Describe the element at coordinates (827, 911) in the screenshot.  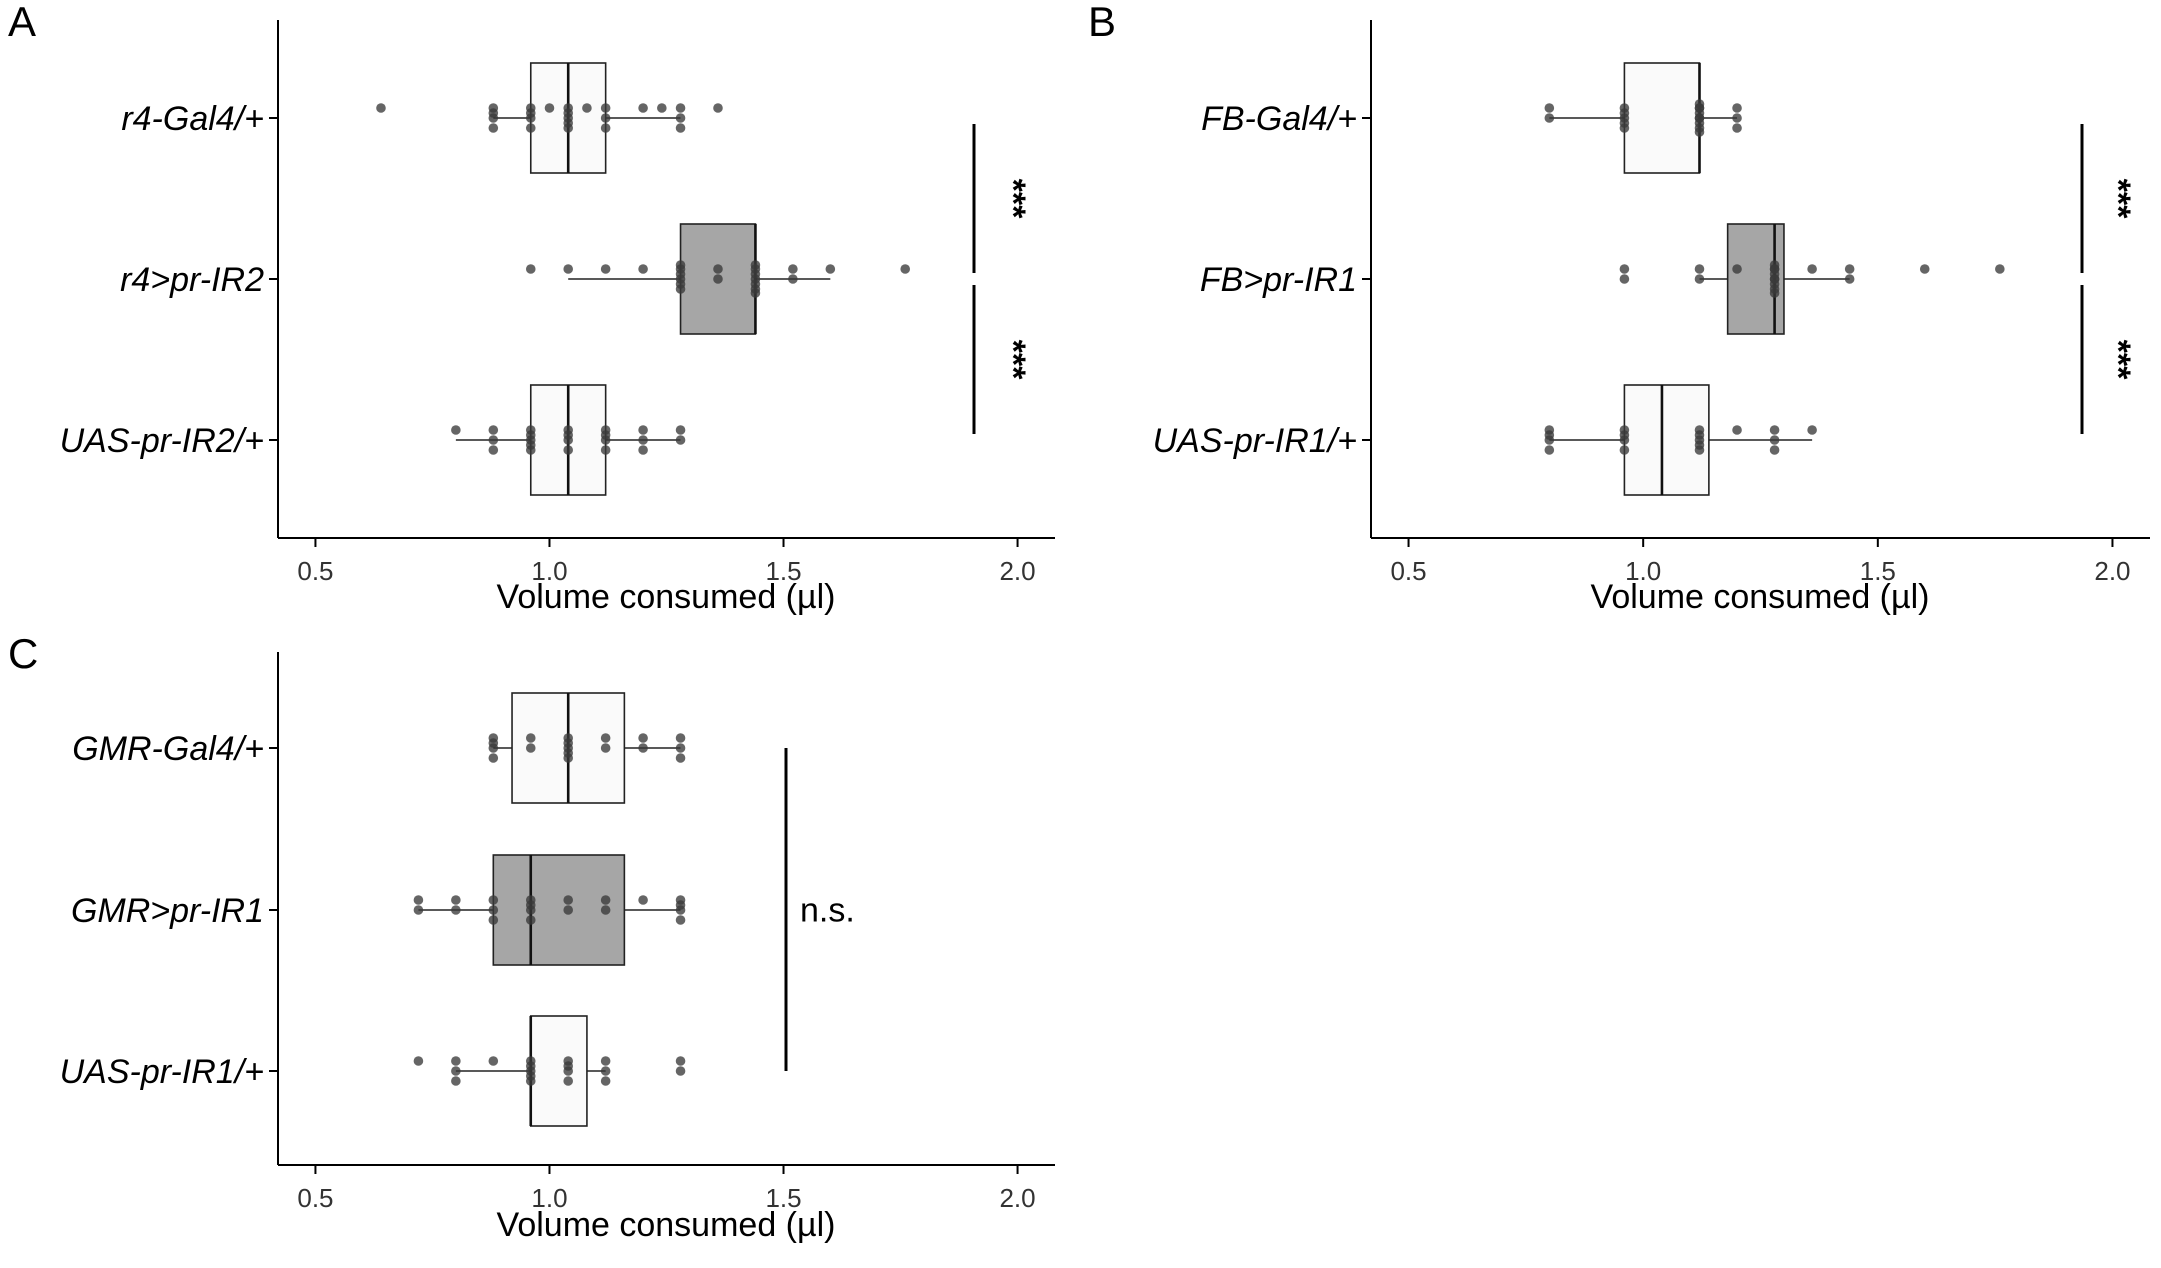
I see `significance-label: n.s.` at that location.